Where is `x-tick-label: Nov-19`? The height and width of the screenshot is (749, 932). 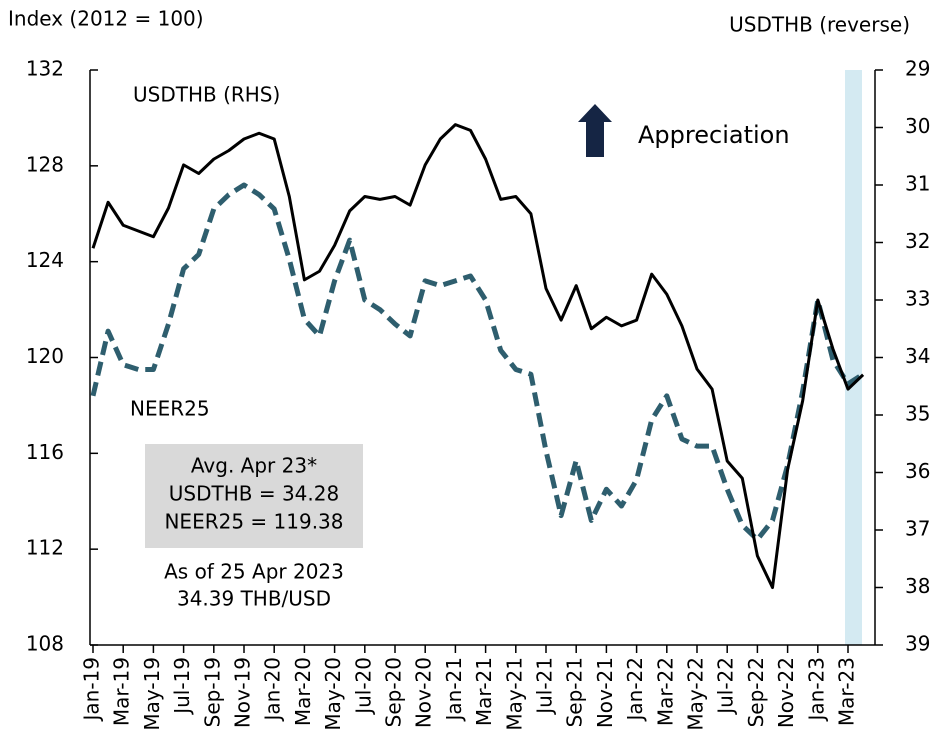
x-tick-label: Nov-19 is located at coordinates (243, 692).